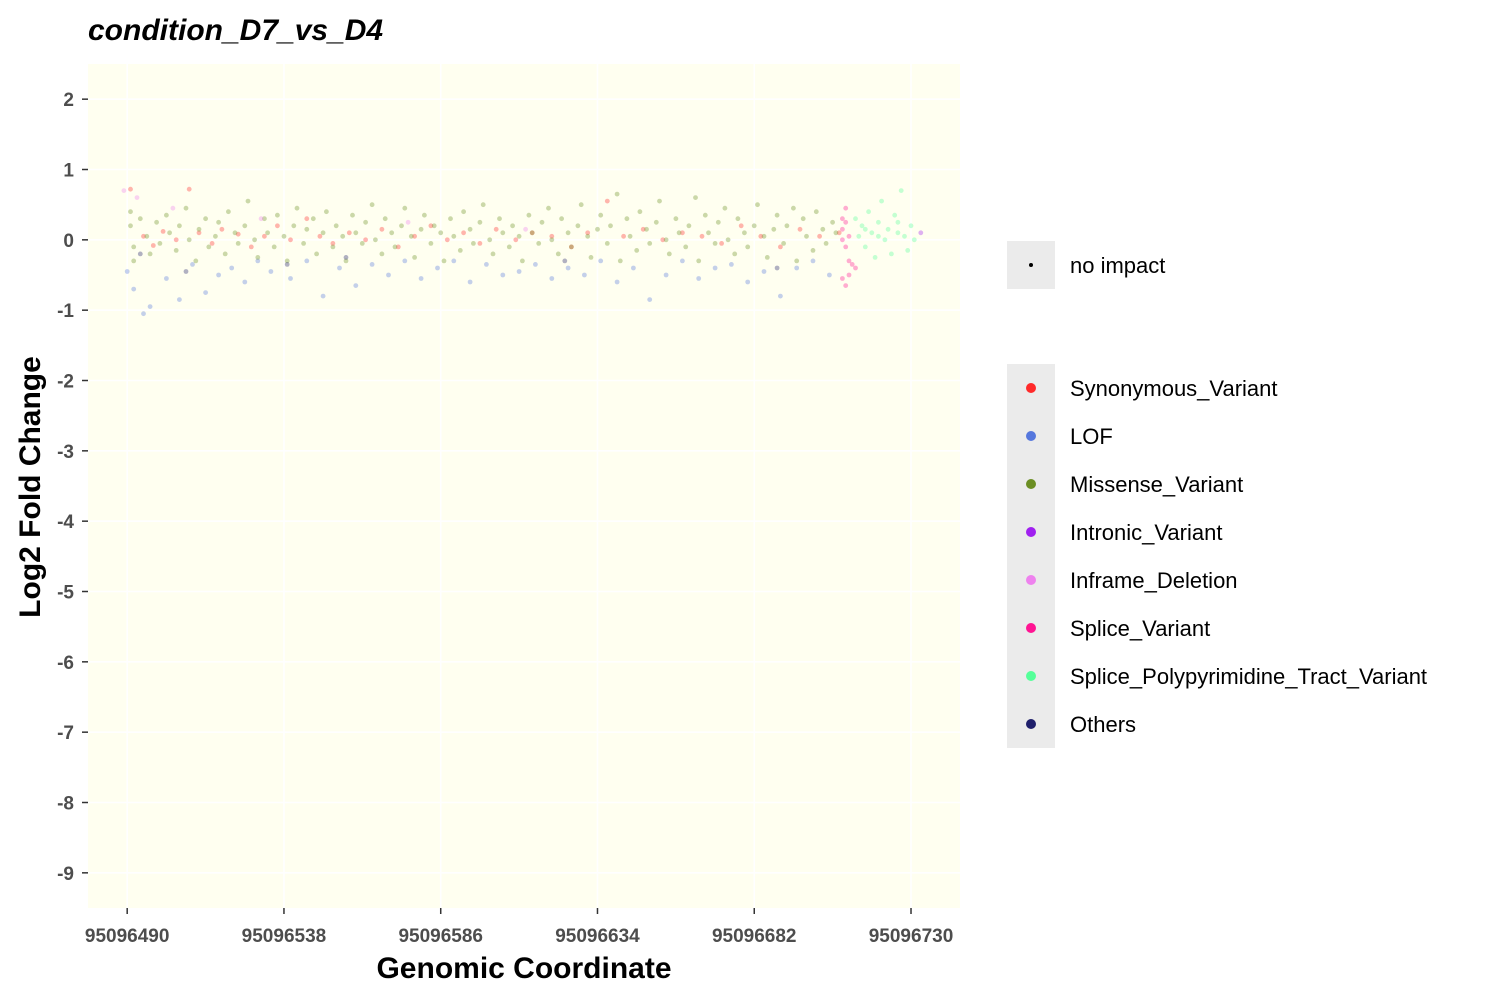  I want to click on y-tick-label: -9, so click(65, 874).